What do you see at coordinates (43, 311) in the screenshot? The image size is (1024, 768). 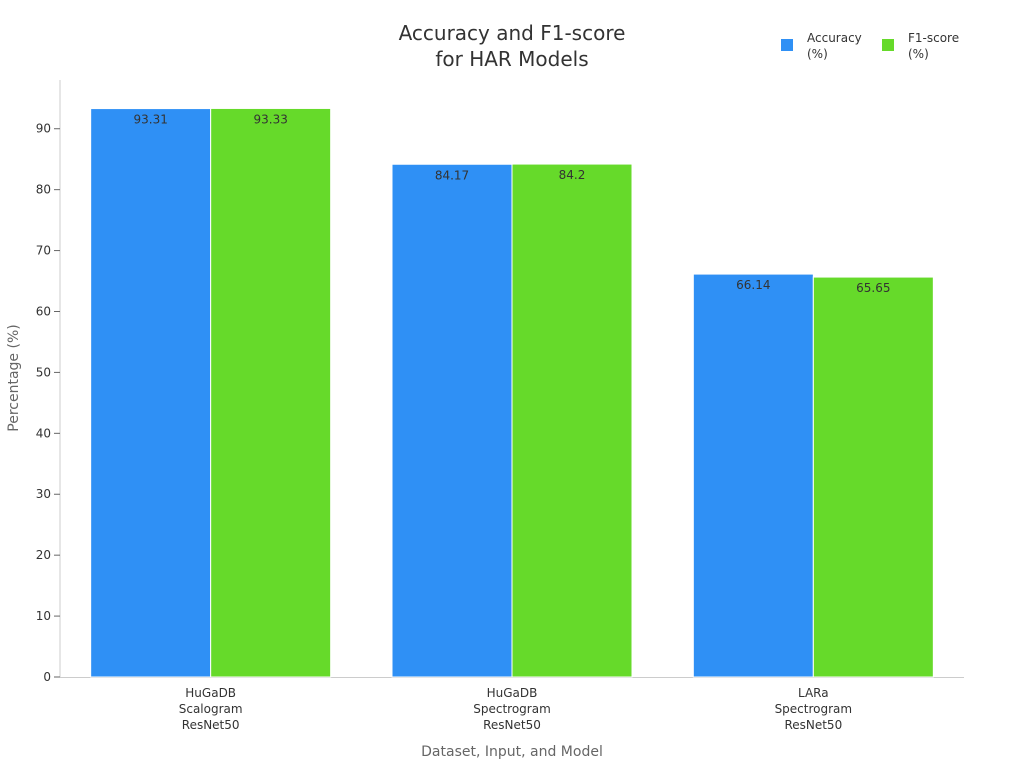 I see `y-tick-label: 60` at bounding box center [43, 311].